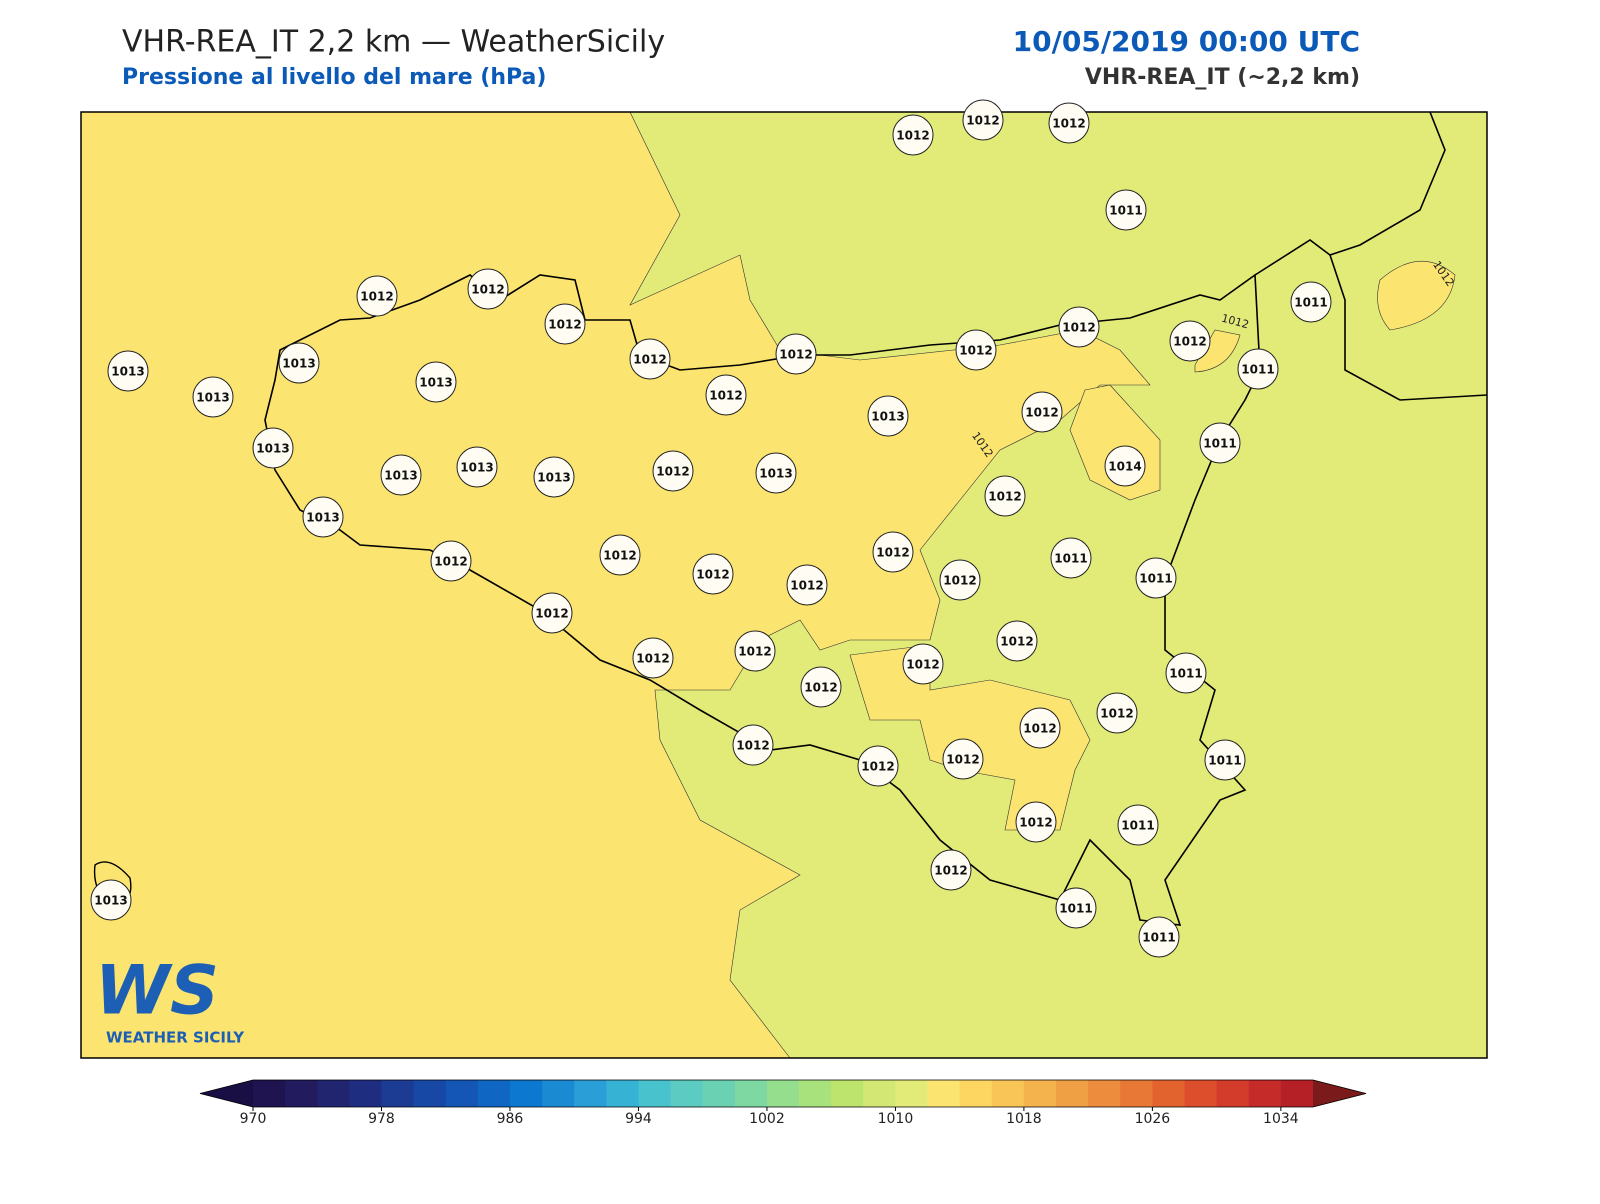 This screenshot has width=1600, height=1204. What do you see at coordinates (381, 1119) in the screenshot?
I see `colorbar-tick-label: 978` at bounding box center [381, 1119].